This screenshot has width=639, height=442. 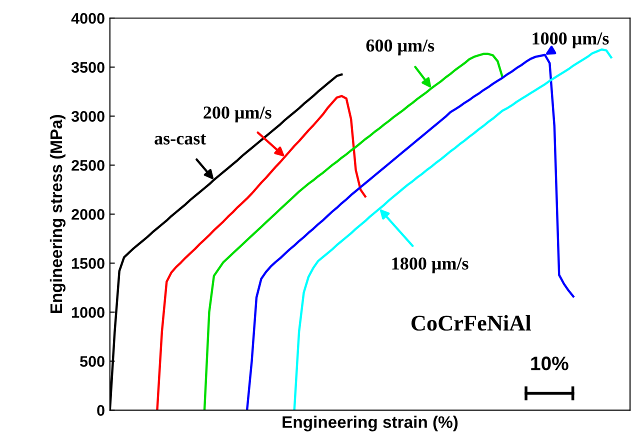 I want to click on annotation: CoCrFeNiAl, so click(x=471, y=323).